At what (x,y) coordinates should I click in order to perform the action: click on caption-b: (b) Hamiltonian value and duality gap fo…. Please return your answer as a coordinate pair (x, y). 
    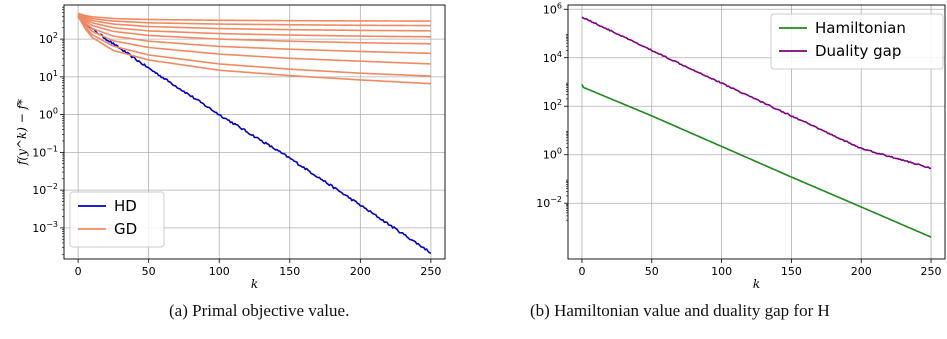
    Looking at the image, I should click on (680, 310).